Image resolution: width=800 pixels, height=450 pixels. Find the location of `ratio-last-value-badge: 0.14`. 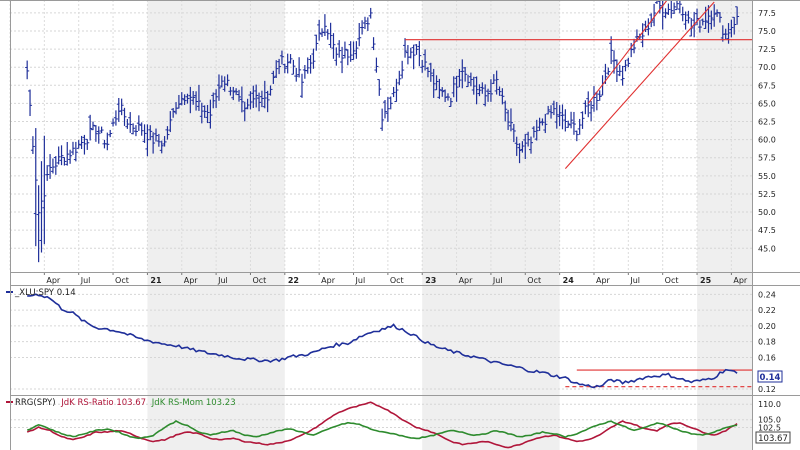

ratio-last-value-badge: 0.14 is located at coordinates (770, 376).